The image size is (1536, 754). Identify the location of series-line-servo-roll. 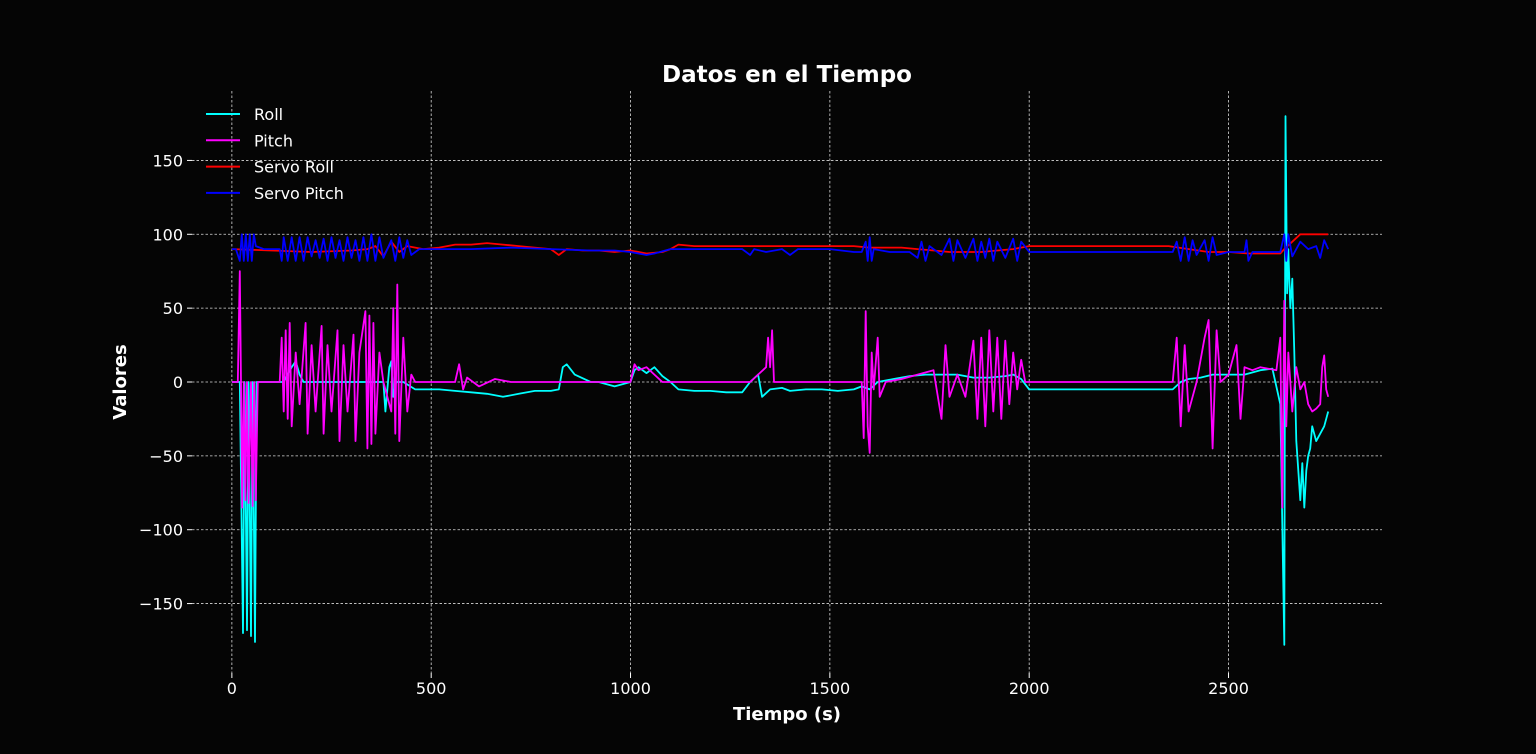
(780, 245).